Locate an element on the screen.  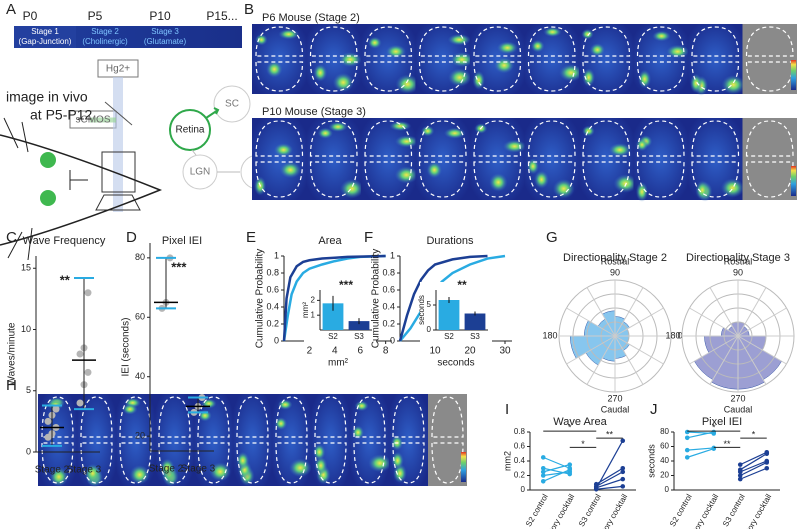
direction-label: Rostral is located at coordinates (615, 261).